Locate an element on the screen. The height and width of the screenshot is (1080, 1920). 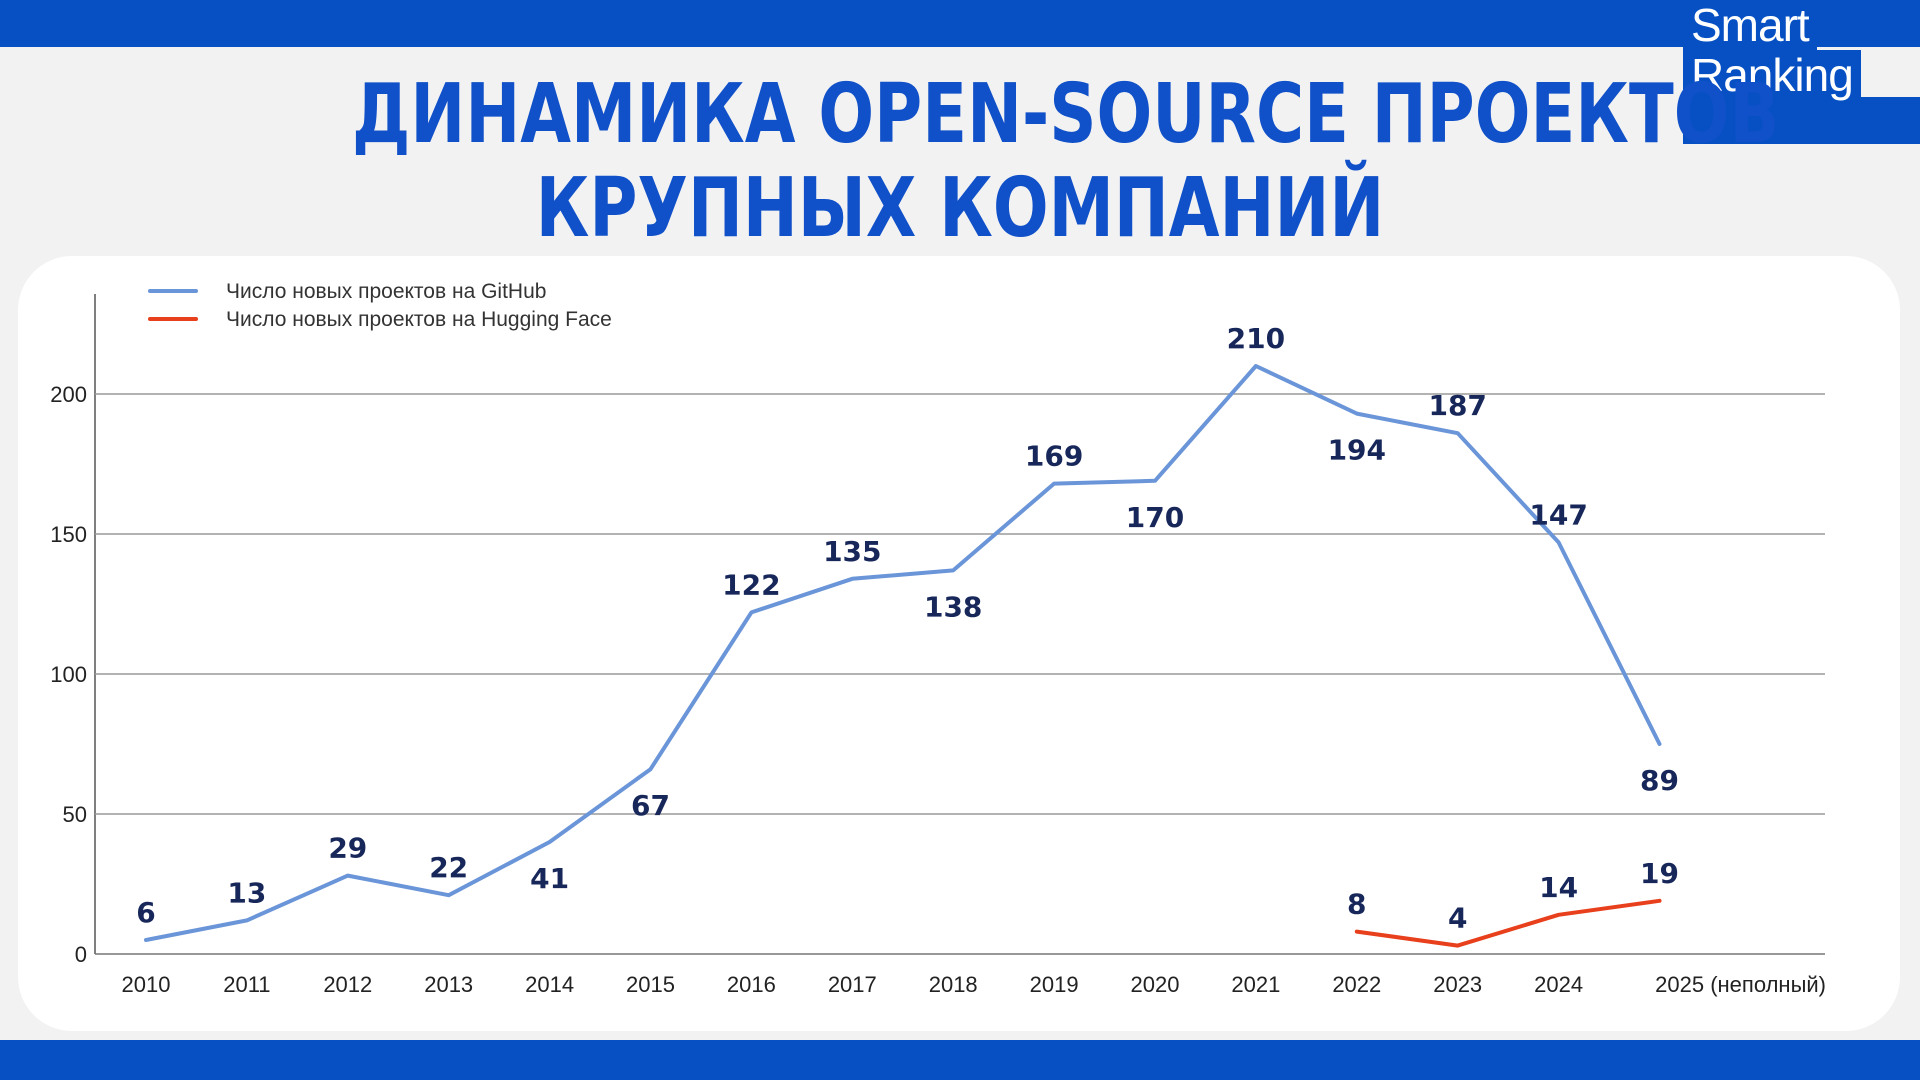
x-tick-label: 2014 is located at coordinates (549, 984).